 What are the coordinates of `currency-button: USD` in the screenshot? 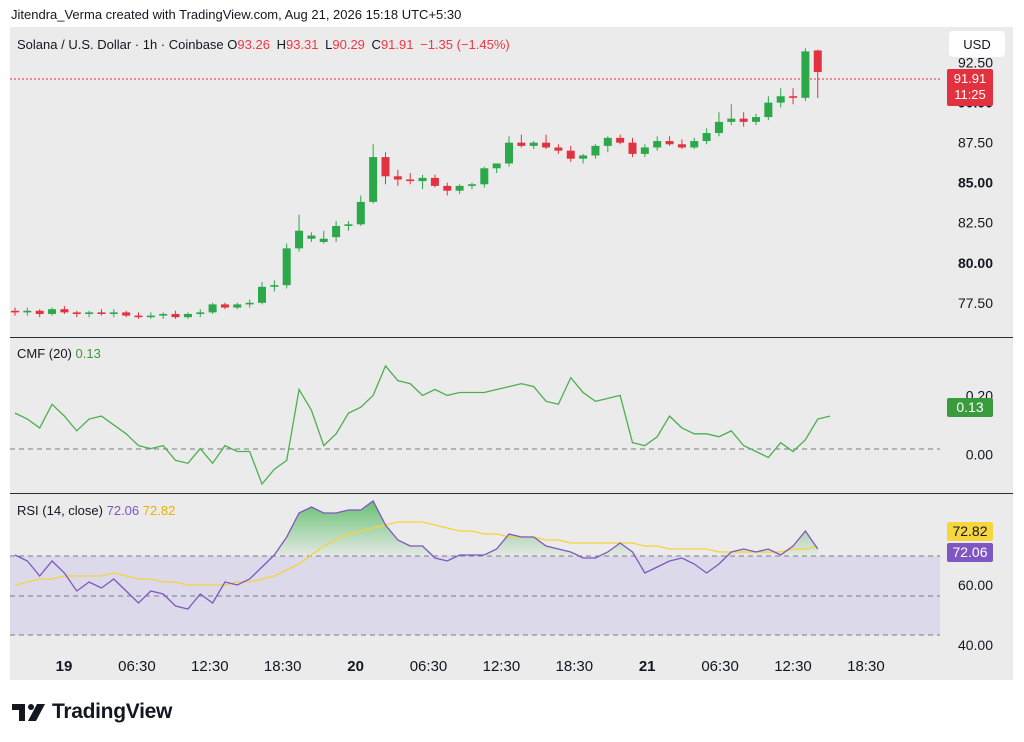 It's located at (977, 44).